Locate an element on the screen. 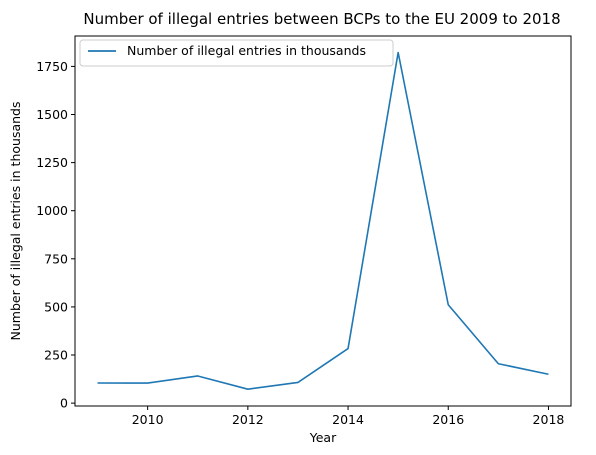  legend-label: Number of illegal entries in thousands is located at coordinates (246, 50).